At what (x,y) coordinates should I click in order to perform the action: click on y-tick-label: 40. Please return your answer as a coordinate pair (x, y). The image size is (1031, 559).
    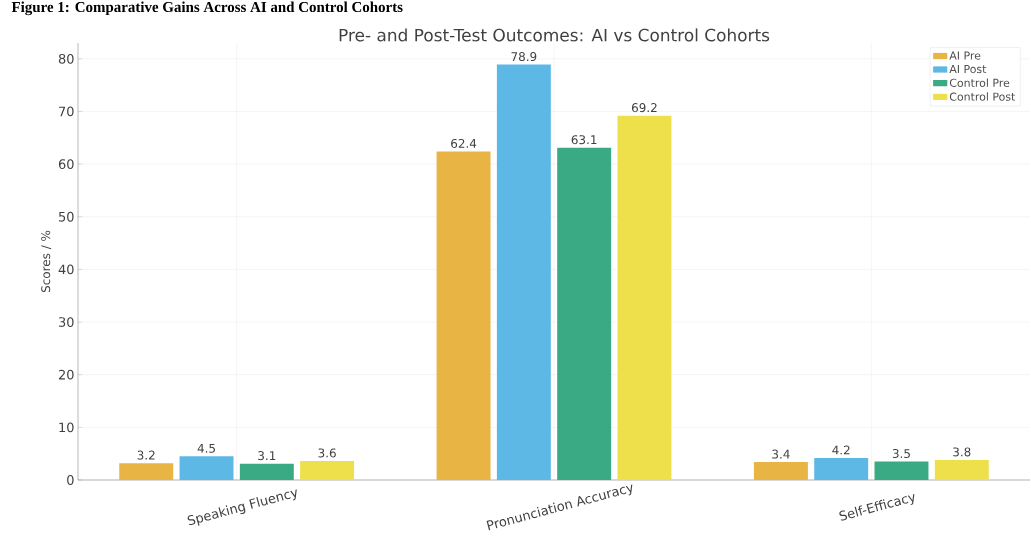
    Looking at the image, I should click on (66, 269).